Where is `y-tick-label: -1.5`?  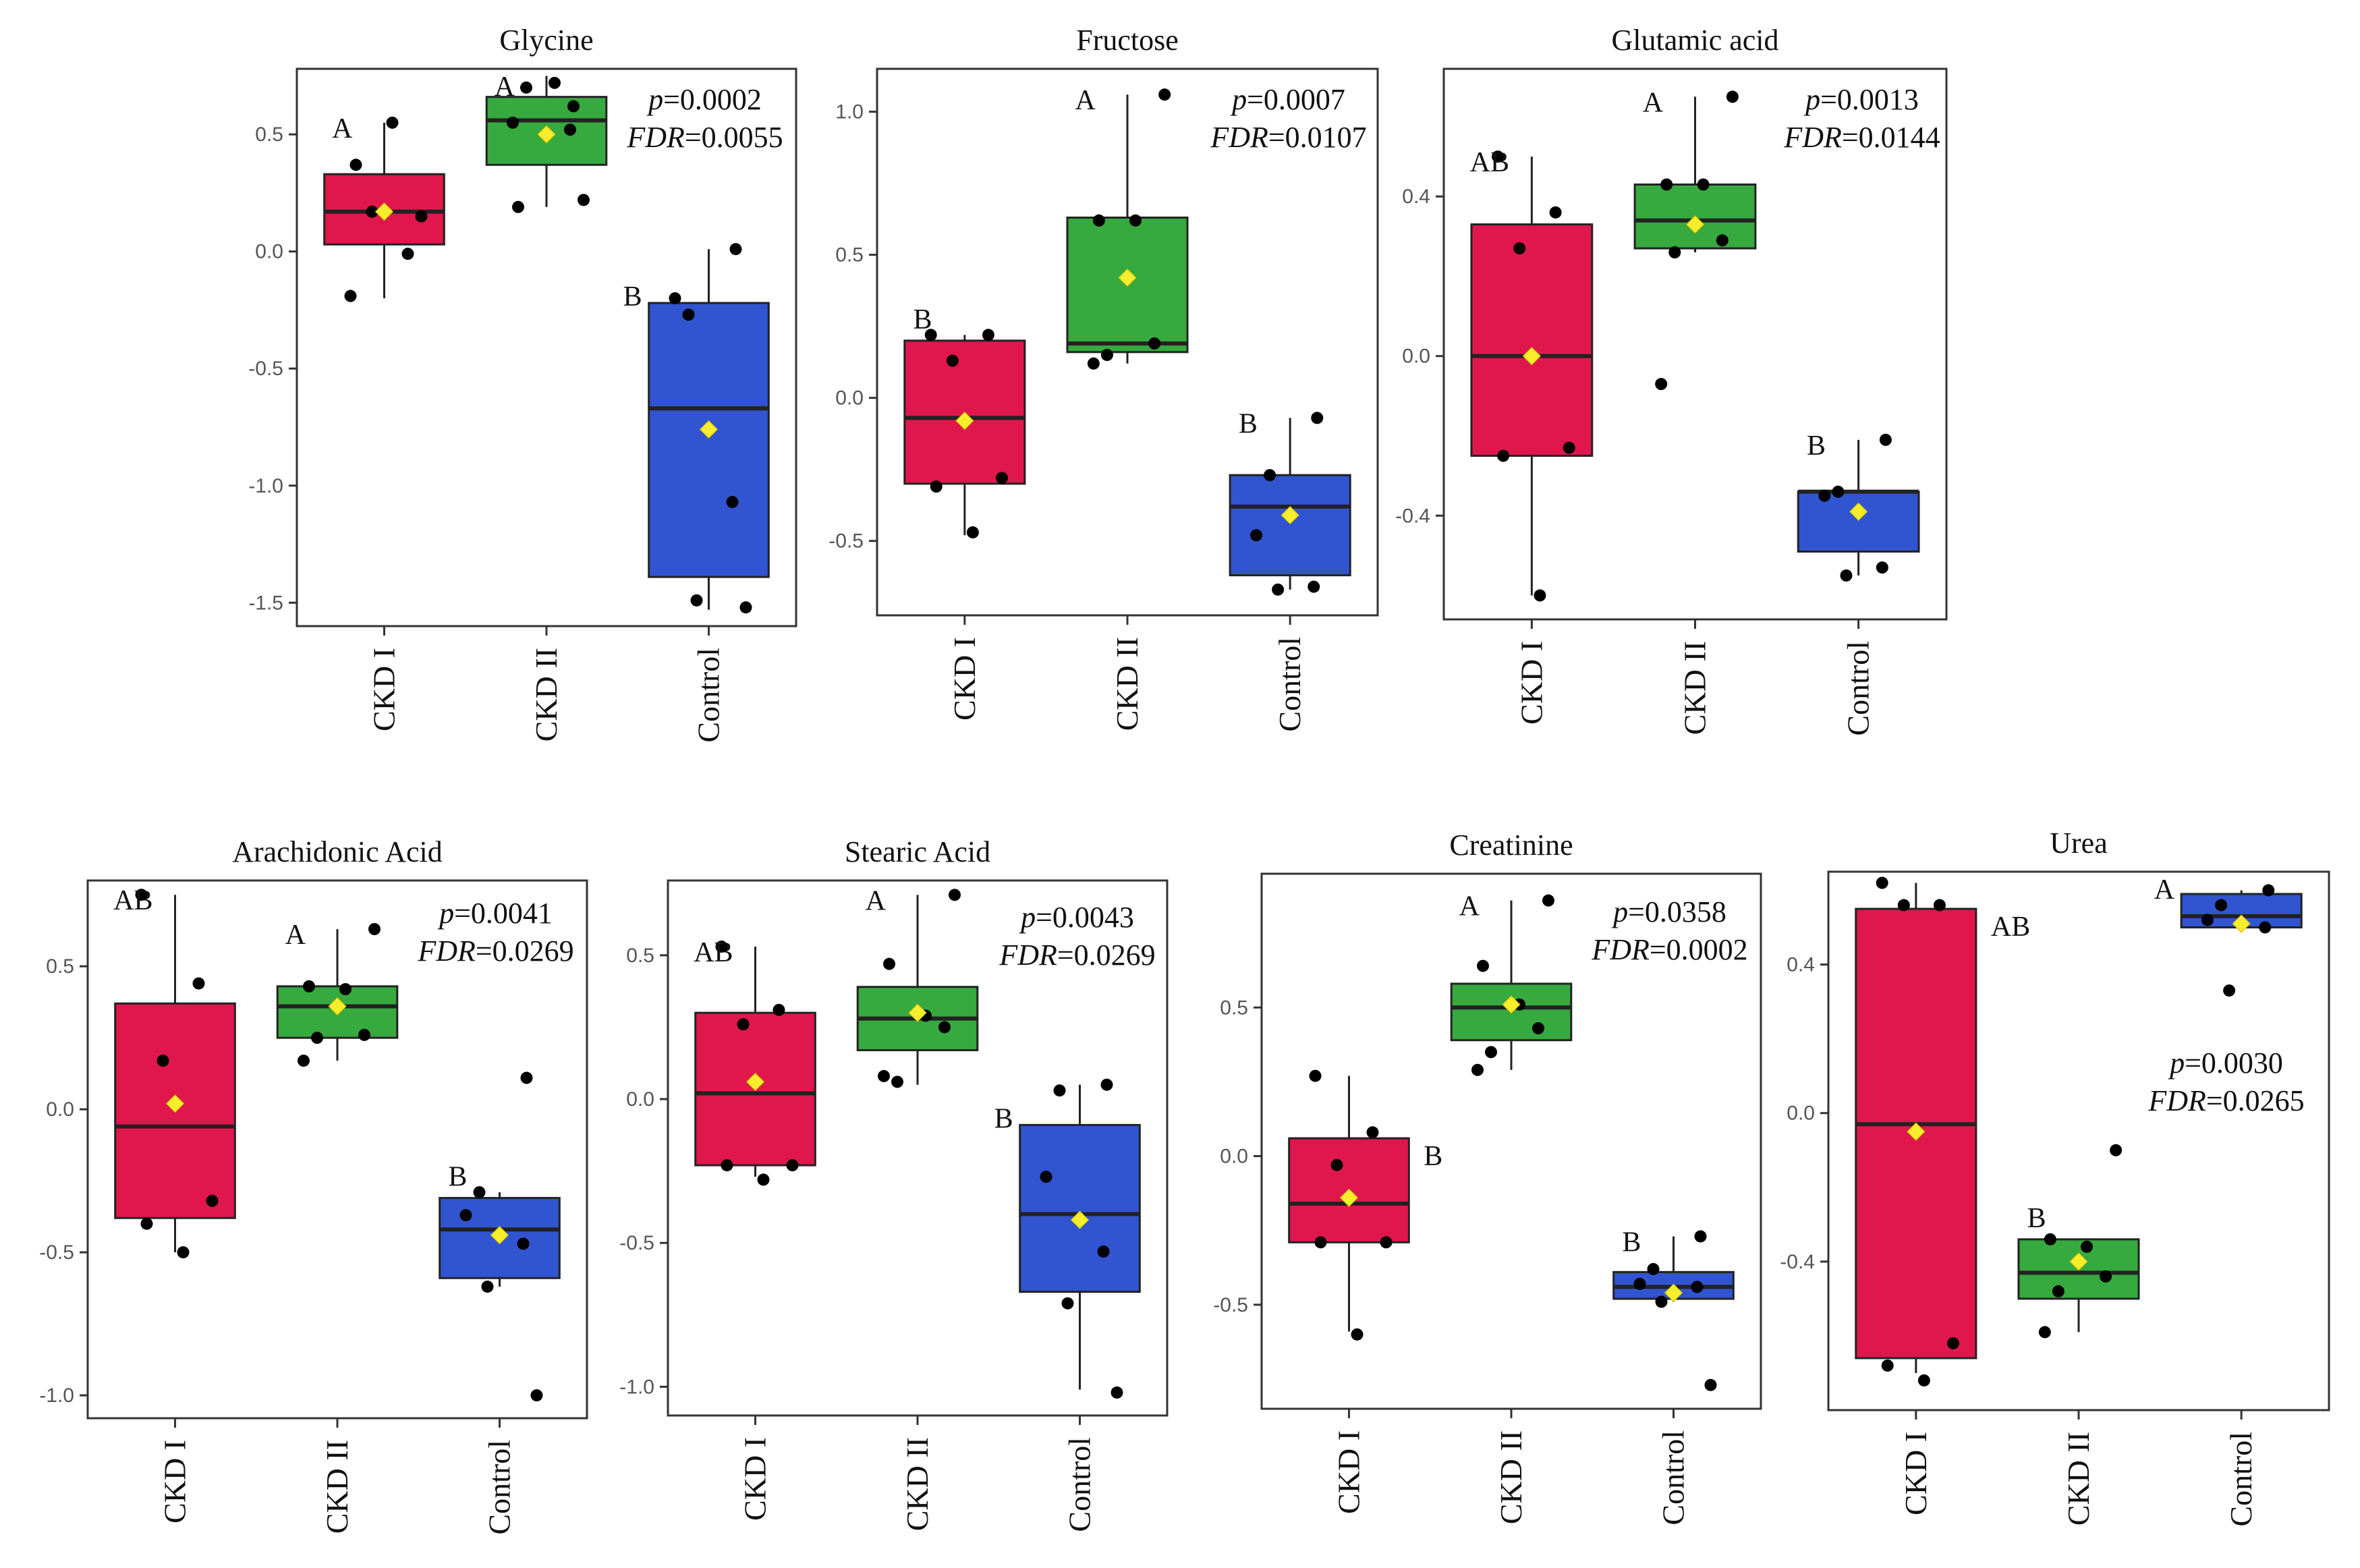
y-tick-label: -1.5 is located at coordinates (265, 603).